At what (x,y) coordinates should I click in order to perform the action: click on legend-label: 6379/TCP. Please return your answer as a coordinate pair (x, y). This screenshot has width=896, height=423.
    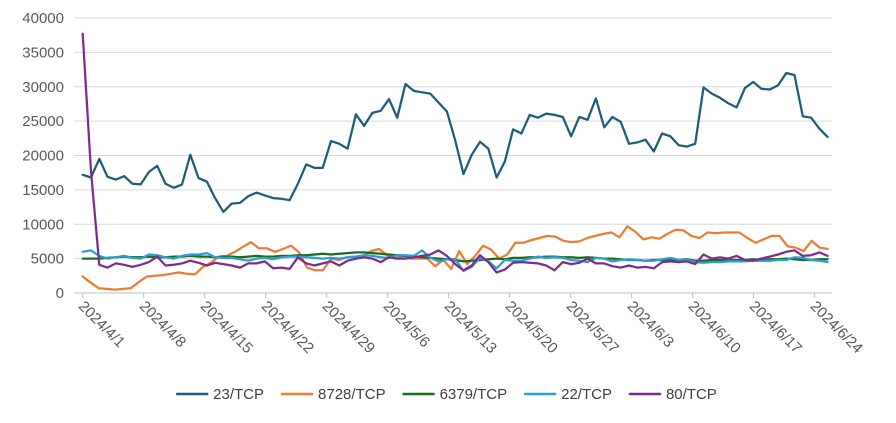
    Looking at the image, I should click on (474, 394).